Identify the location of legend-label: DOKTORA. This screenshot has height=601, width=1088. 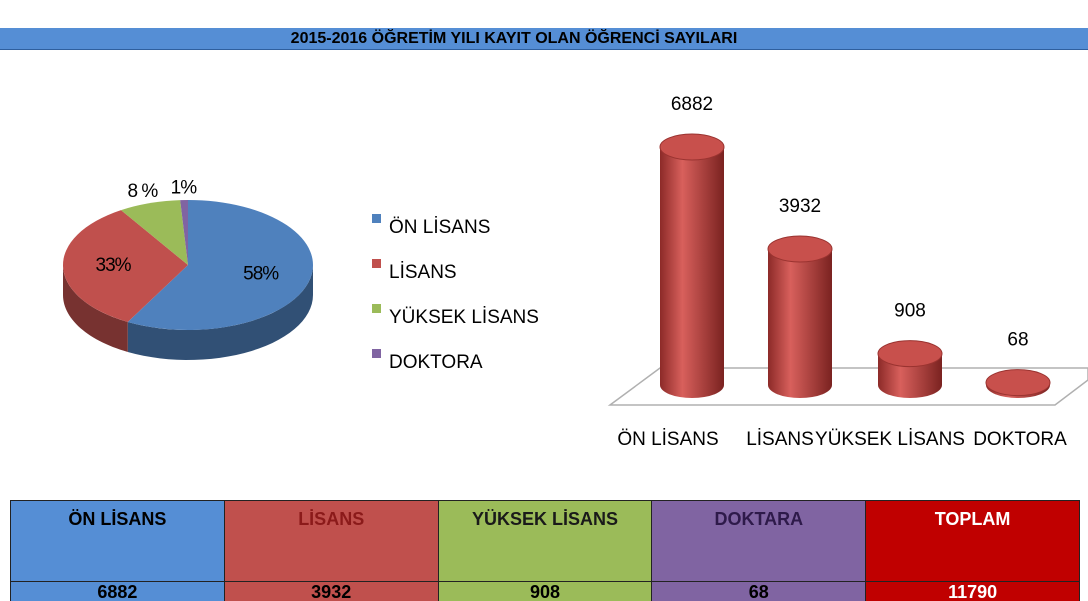
(436, 362).